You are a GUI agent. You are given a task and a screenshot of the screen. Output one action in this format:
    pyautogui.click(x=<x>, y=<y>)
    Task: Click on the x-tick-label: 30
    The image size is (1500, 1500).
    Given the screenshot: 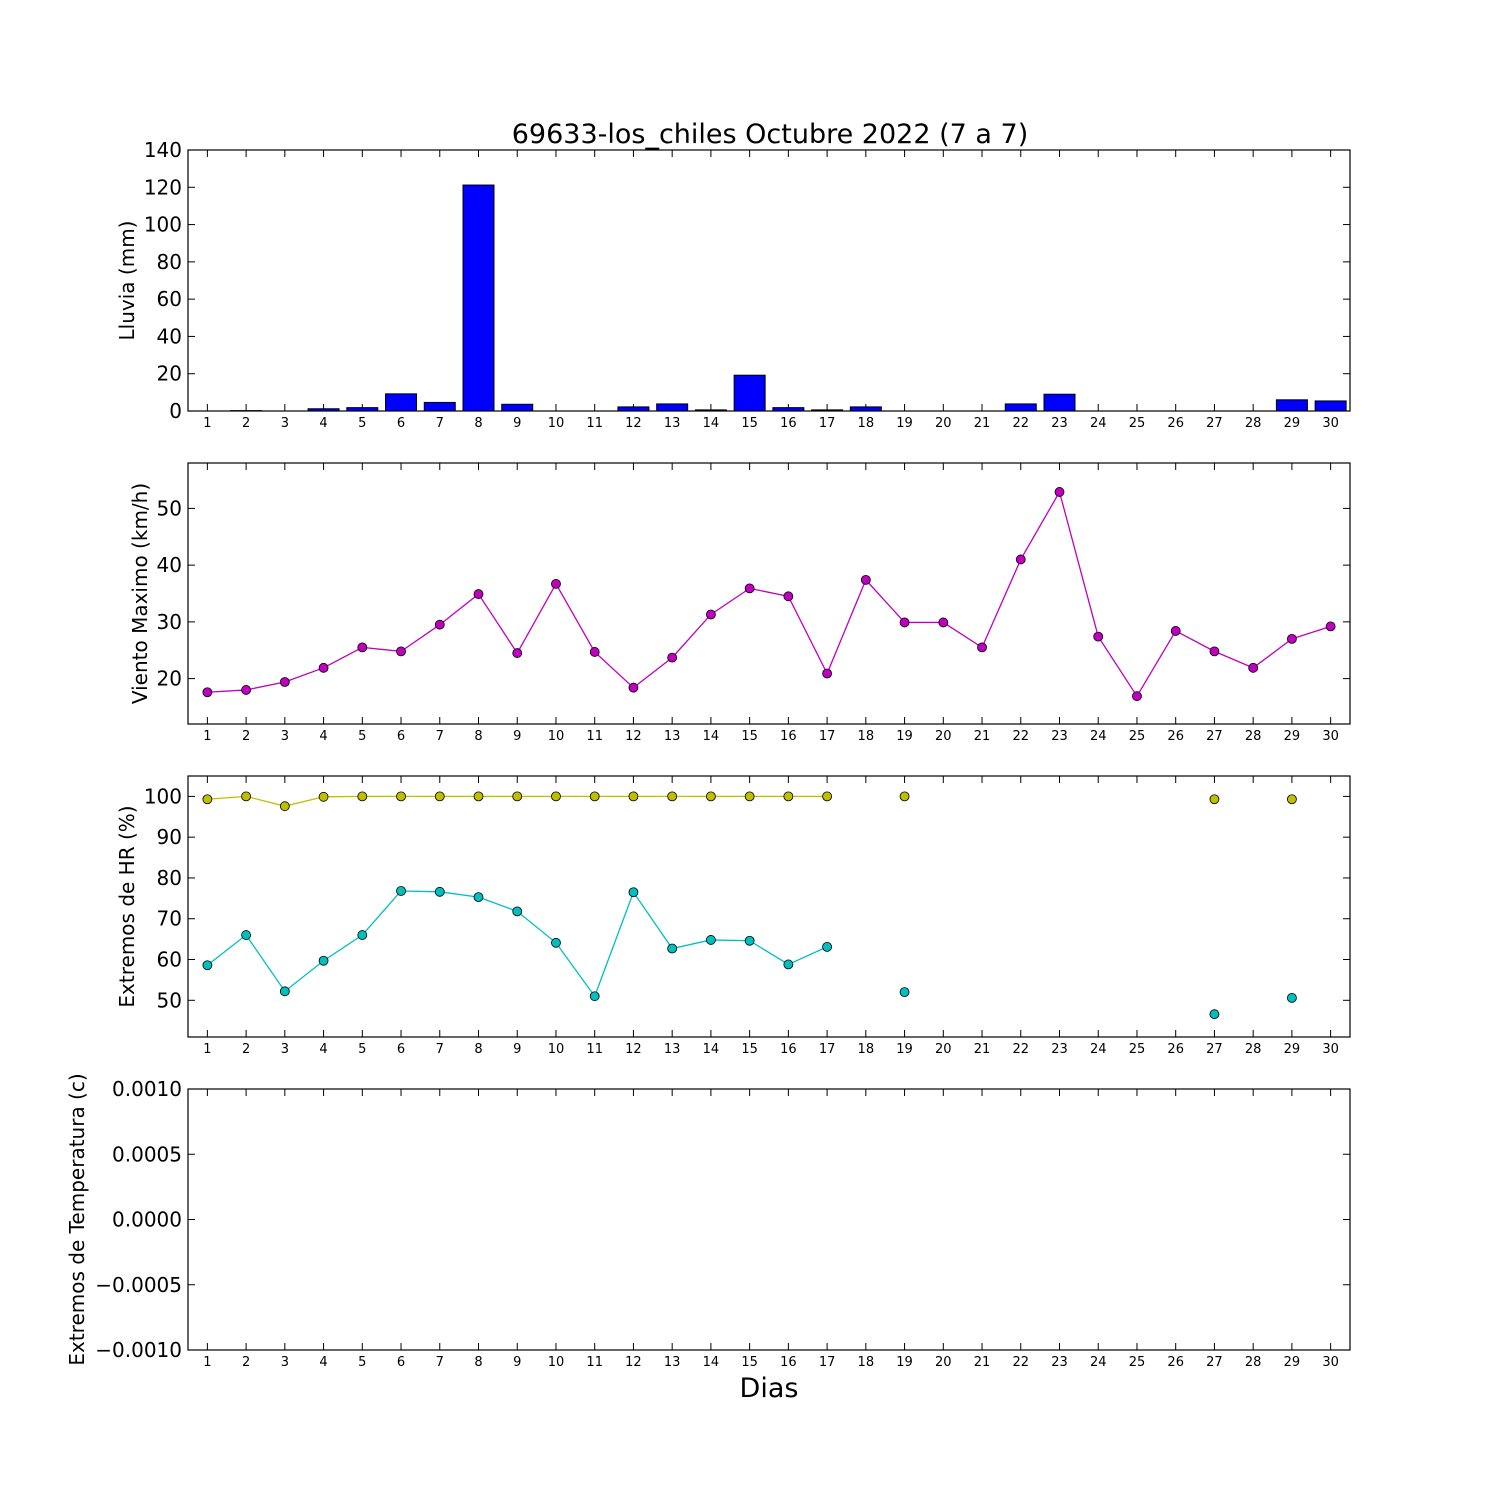 What is the action you would take?
    pyautogui.click(x=1330, y=736)
    